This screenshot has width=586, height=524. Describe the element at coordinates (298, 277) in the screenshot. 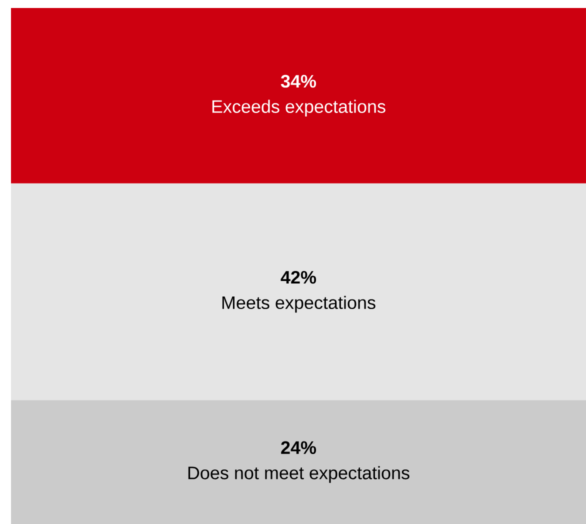

I see `data-label: 42%` at that location.